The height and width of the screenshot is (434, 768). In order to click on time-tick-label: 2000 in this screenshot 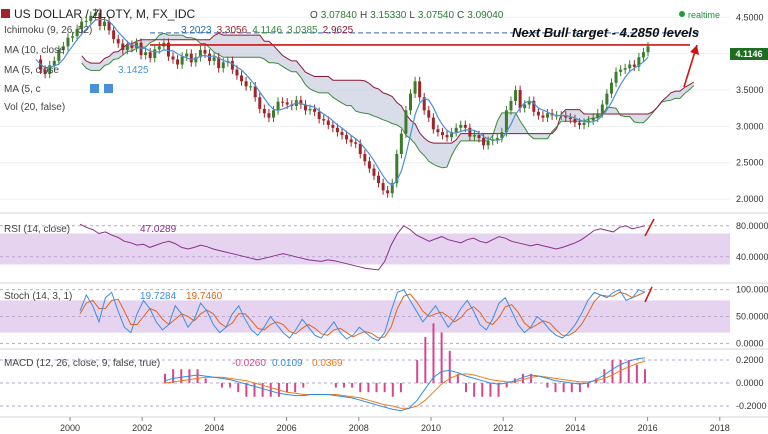, I will do `click(70, 428)`.